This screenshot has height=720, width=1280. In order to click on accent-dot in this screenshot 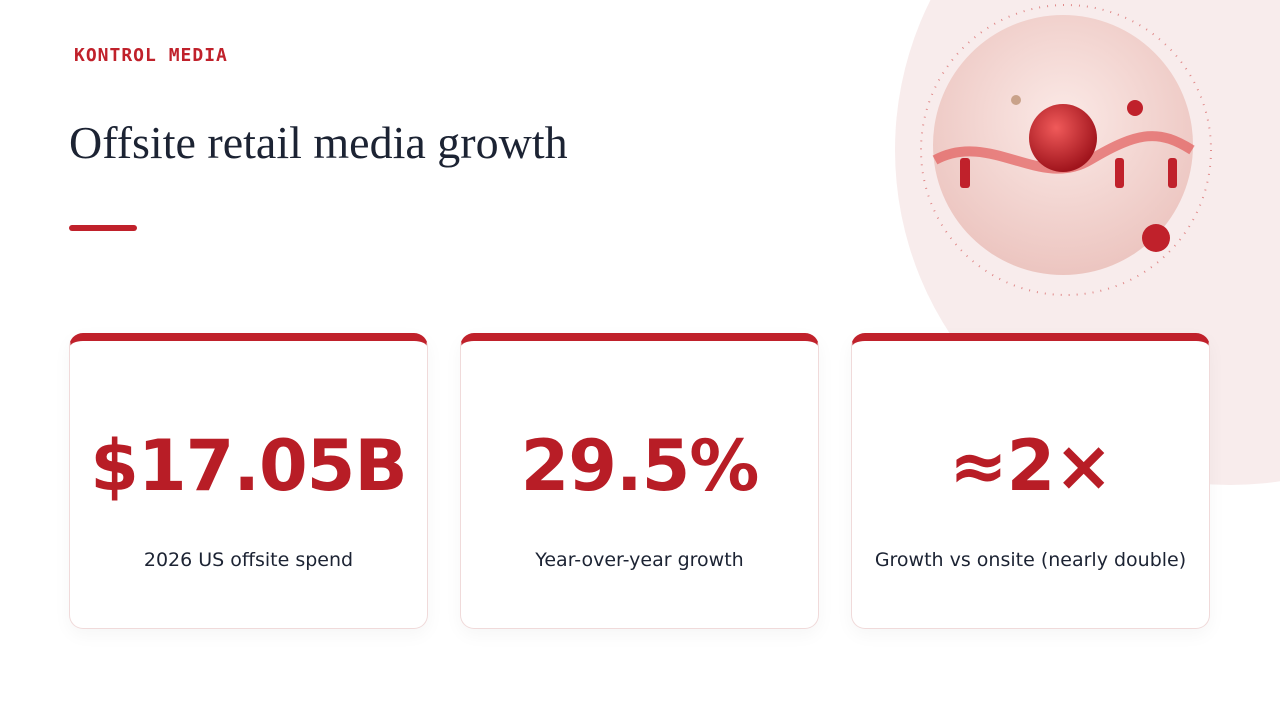, I will do `click(1156, 238)`.